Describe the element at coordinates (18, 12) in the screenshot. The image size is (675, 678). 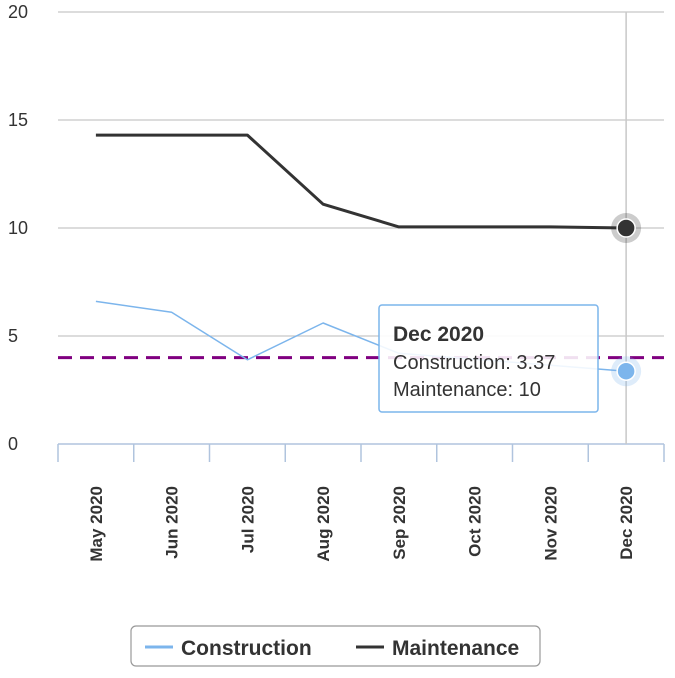
I see `y-tick-label: 20` at that location.